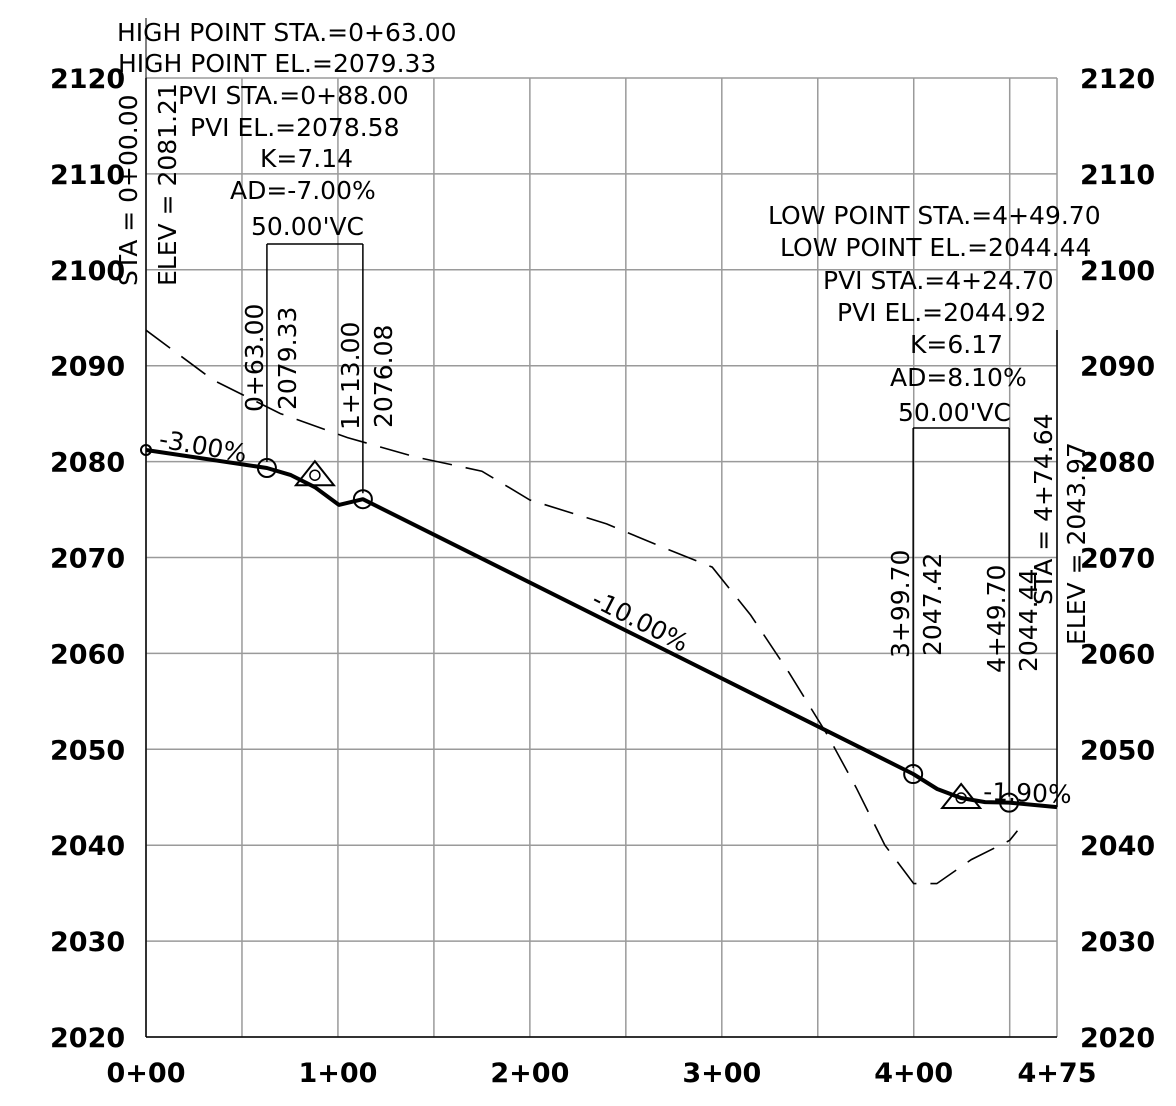 This screenshot has width=1176, height=1106. I want to click on sag-evc-sta: 4+49.70, so click(996, 619).